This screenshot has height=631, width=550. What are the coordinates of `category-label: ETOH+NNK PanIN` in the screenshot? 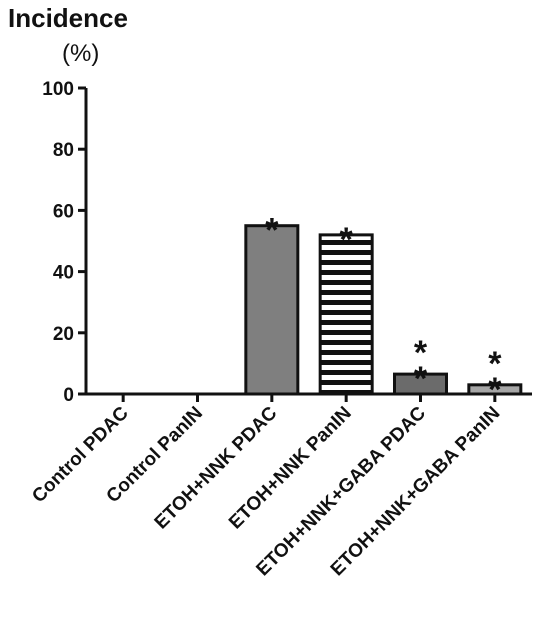 It's located at (290, 468).